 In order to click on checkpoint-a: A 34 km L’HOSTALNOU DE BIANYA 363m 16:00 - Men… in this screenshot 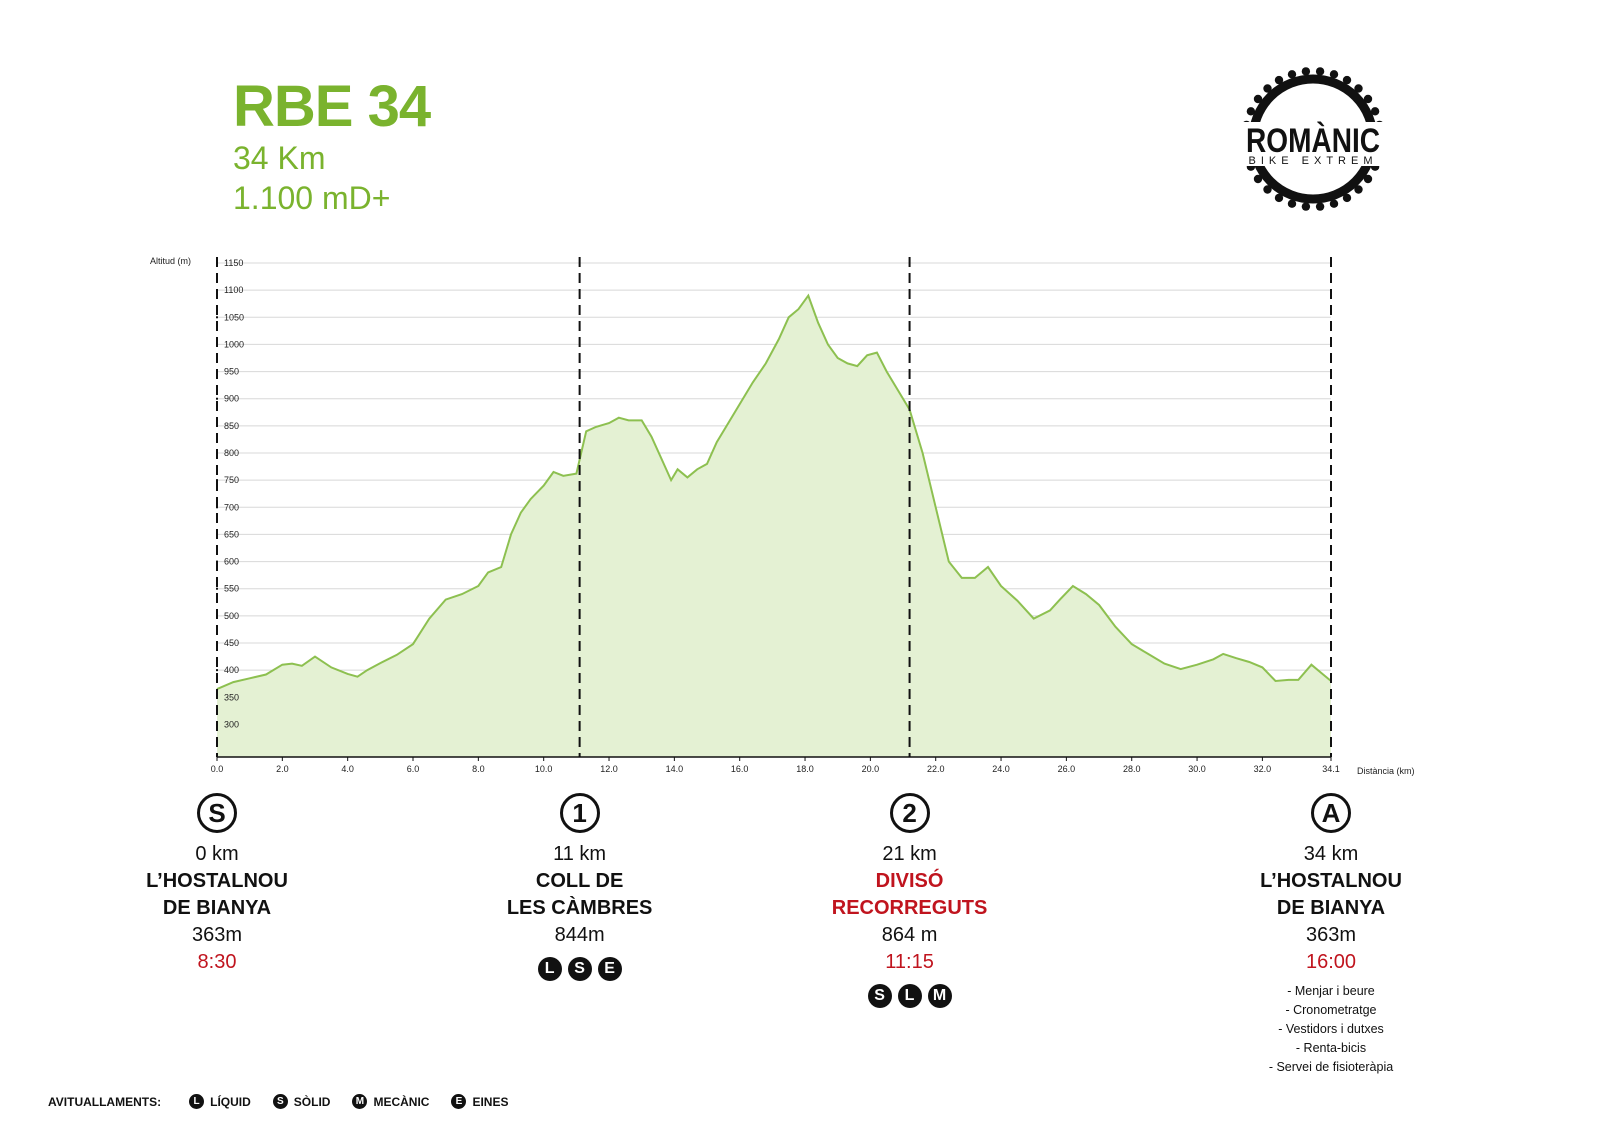, I will do `click(1331, 935)`.